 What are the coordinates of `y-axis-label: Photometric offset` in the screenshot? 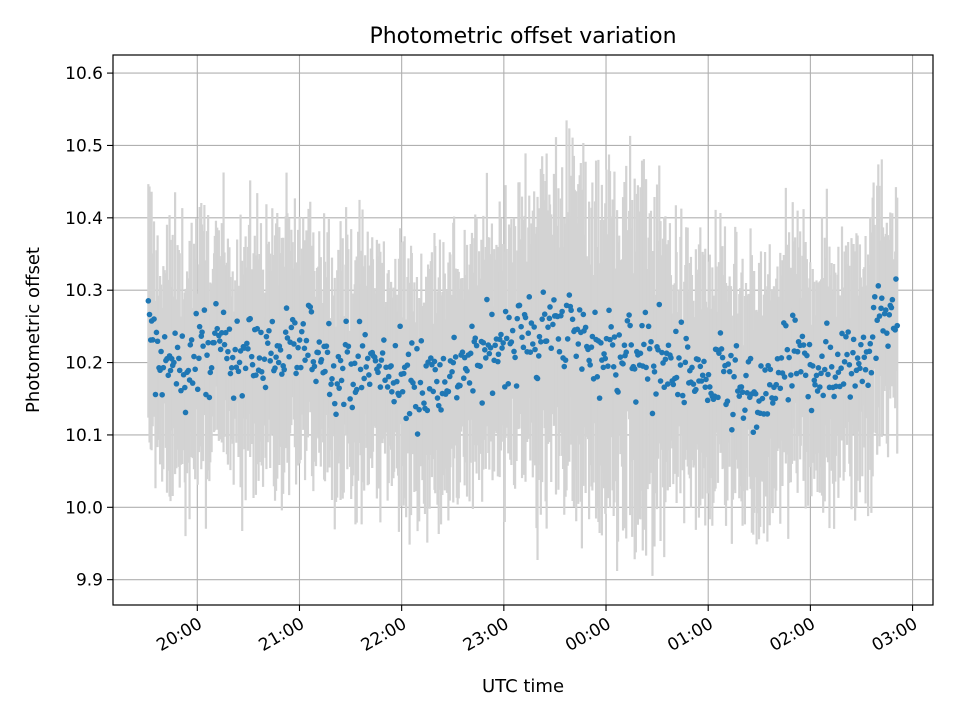 It's located at (33, 330).